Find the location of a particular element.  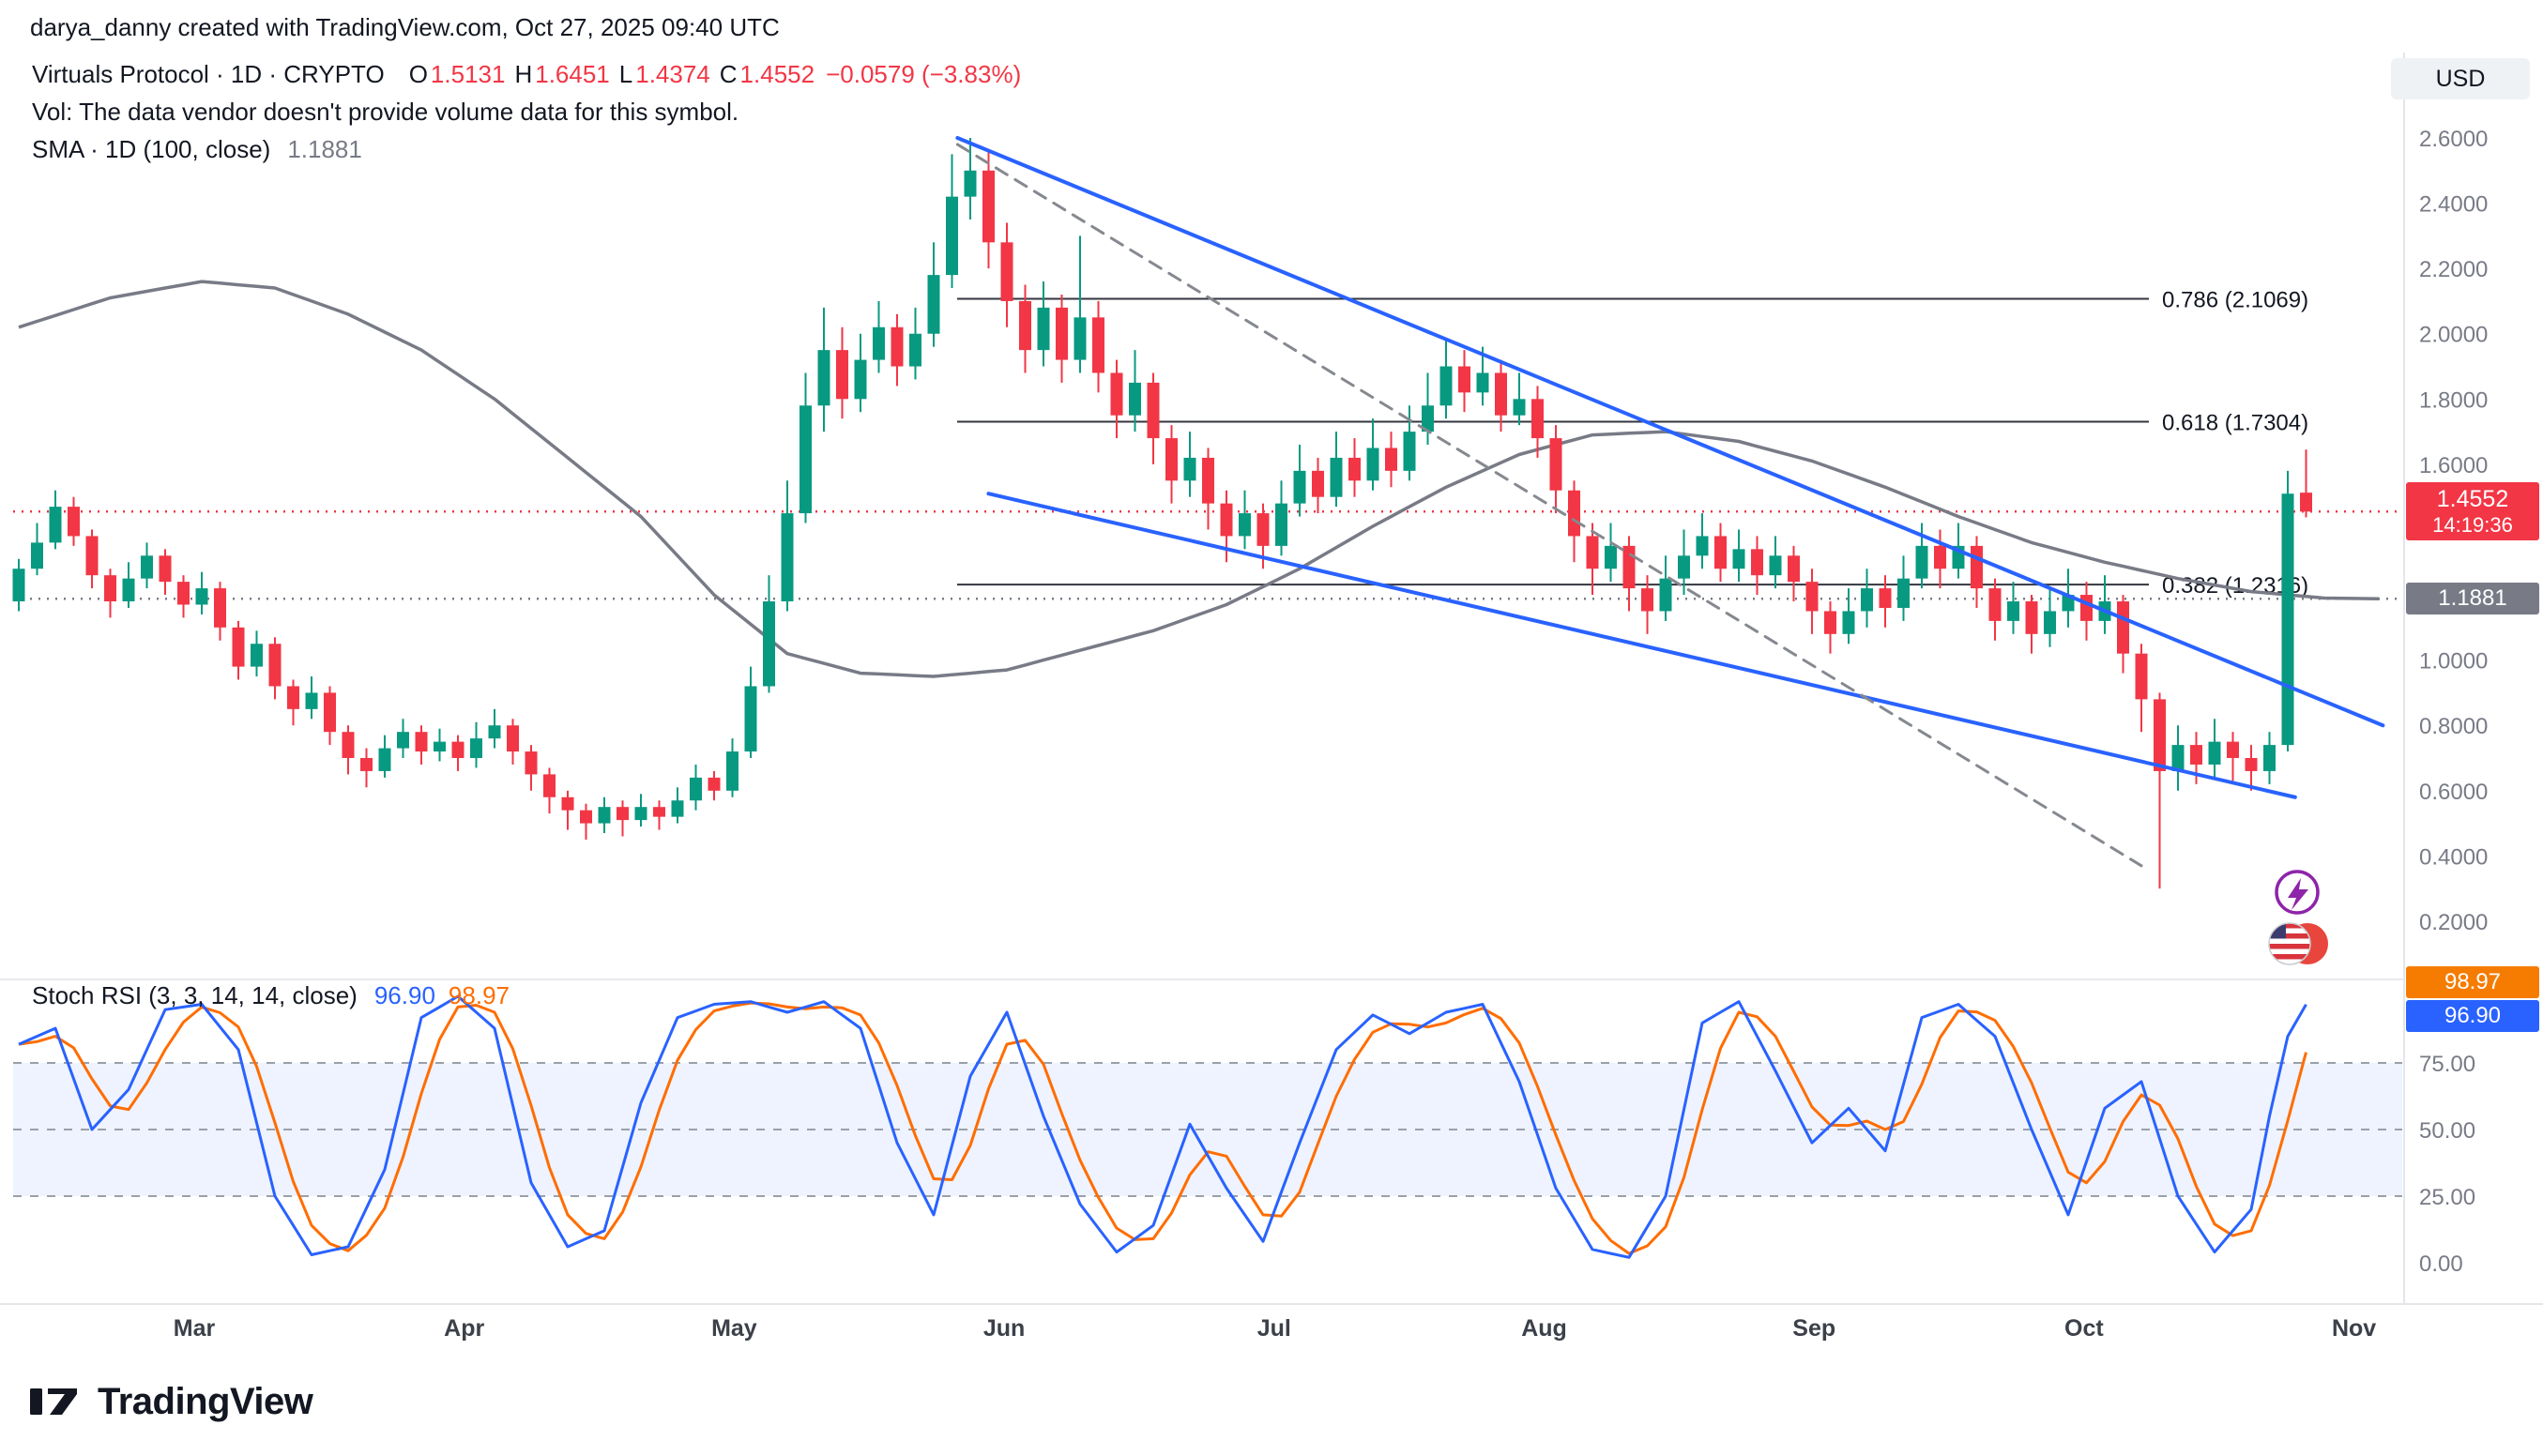

currency-tab-usd: USD is located at coordinates (2460, 78).